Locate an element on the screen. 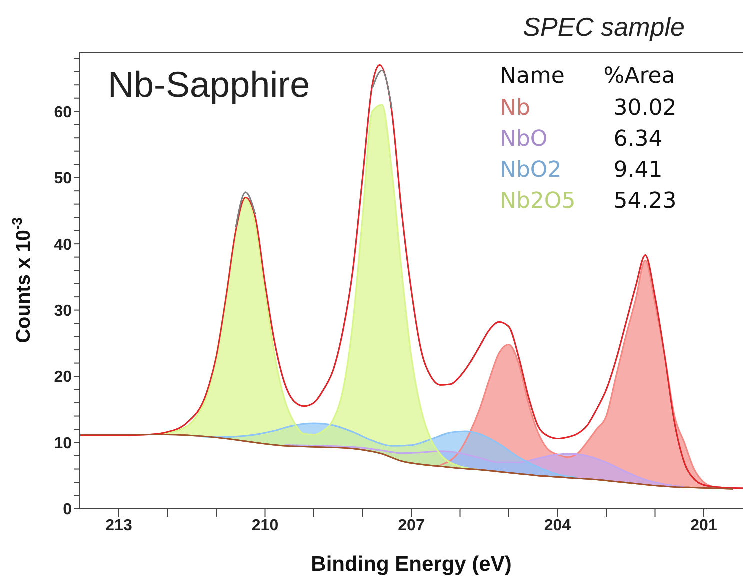  y-tick-label: 10 is located at coordinates (63, 443).